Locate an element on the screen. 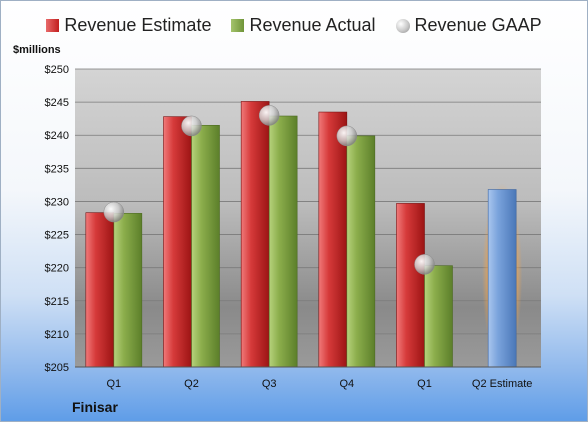  y-tick-label: $215 is located at coordinates (57, 302).